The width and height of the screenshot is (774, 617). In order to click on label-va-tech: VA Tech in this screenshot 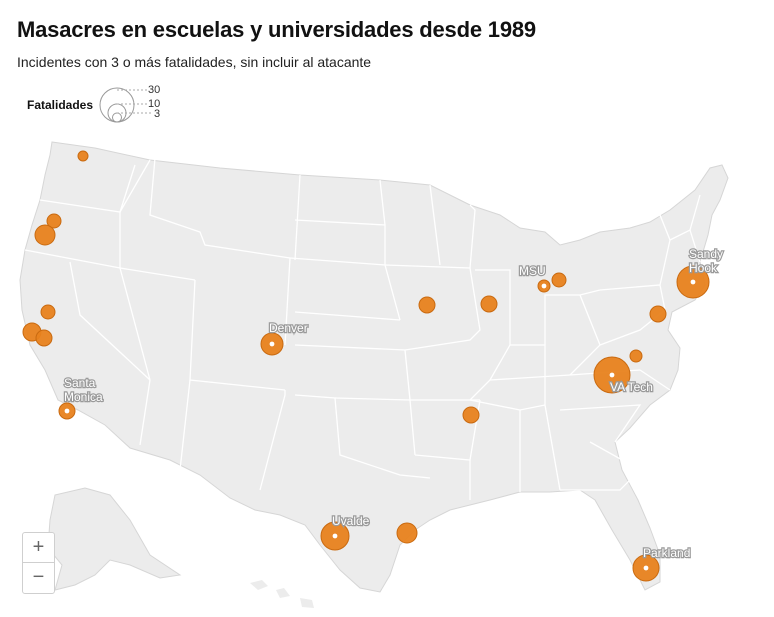, I will do `click(631, 387)`.